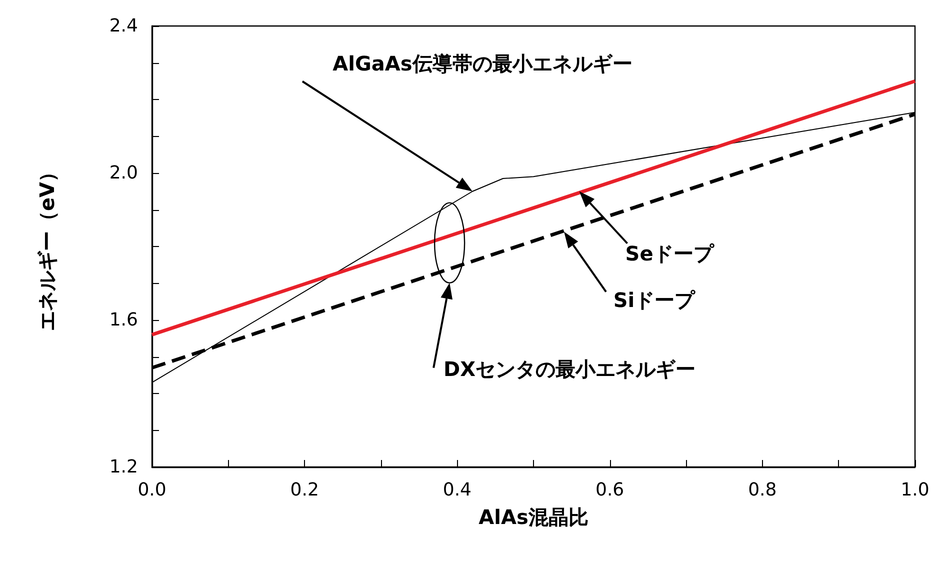 The height and width of the screenshot is (561, 933). I want to click on x-tick-label: 0.0, so click(152, 490).